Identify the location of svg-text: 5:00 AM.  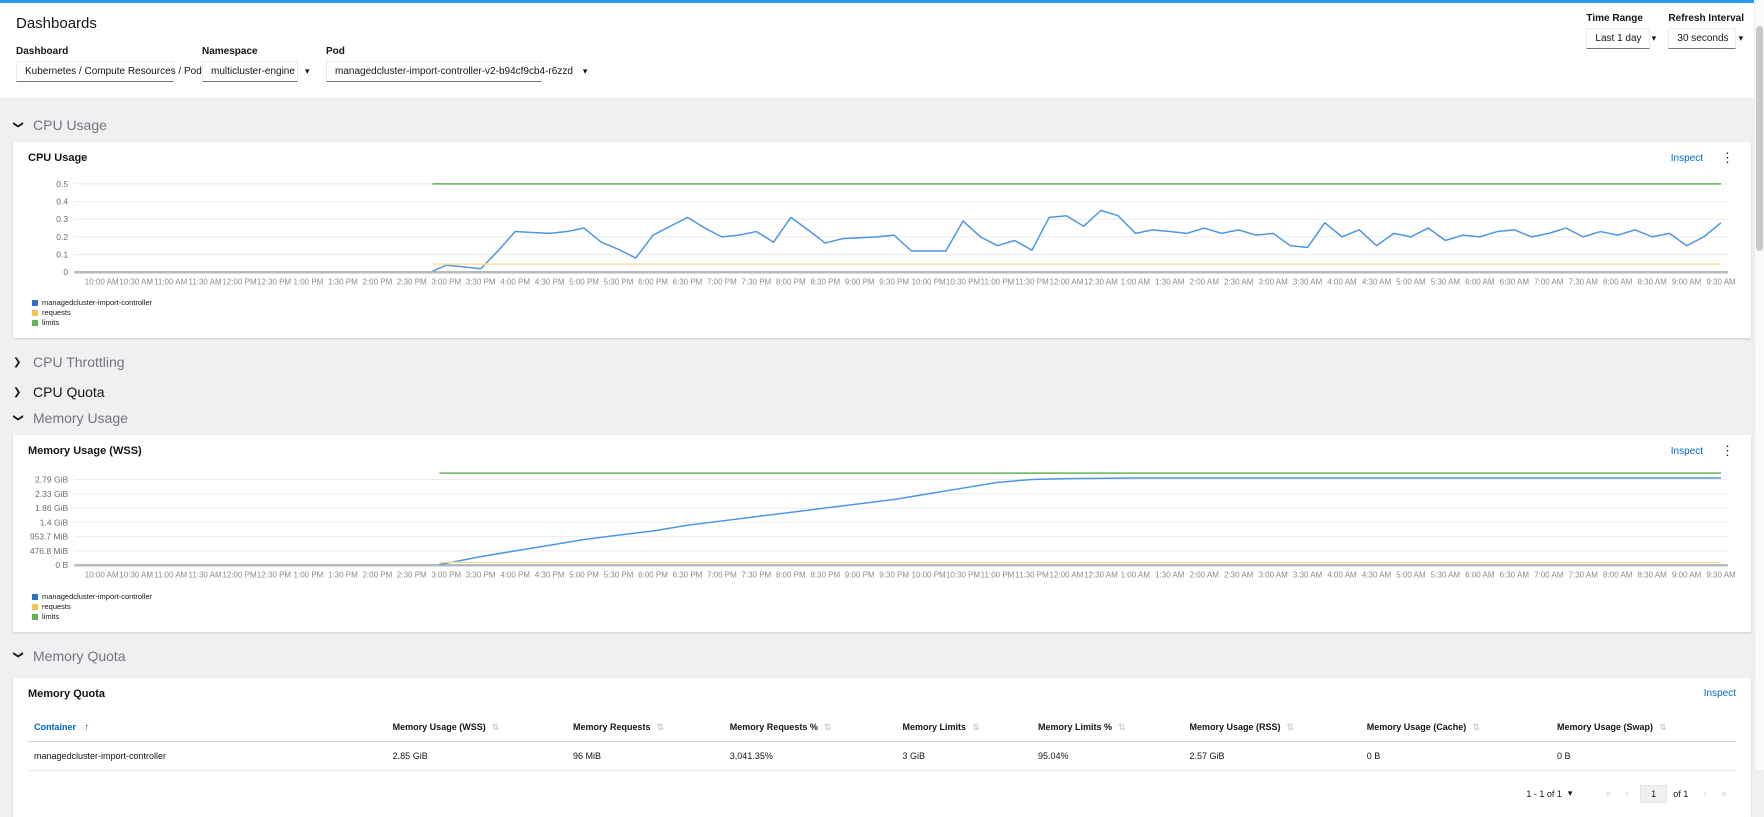
(1411, 575).